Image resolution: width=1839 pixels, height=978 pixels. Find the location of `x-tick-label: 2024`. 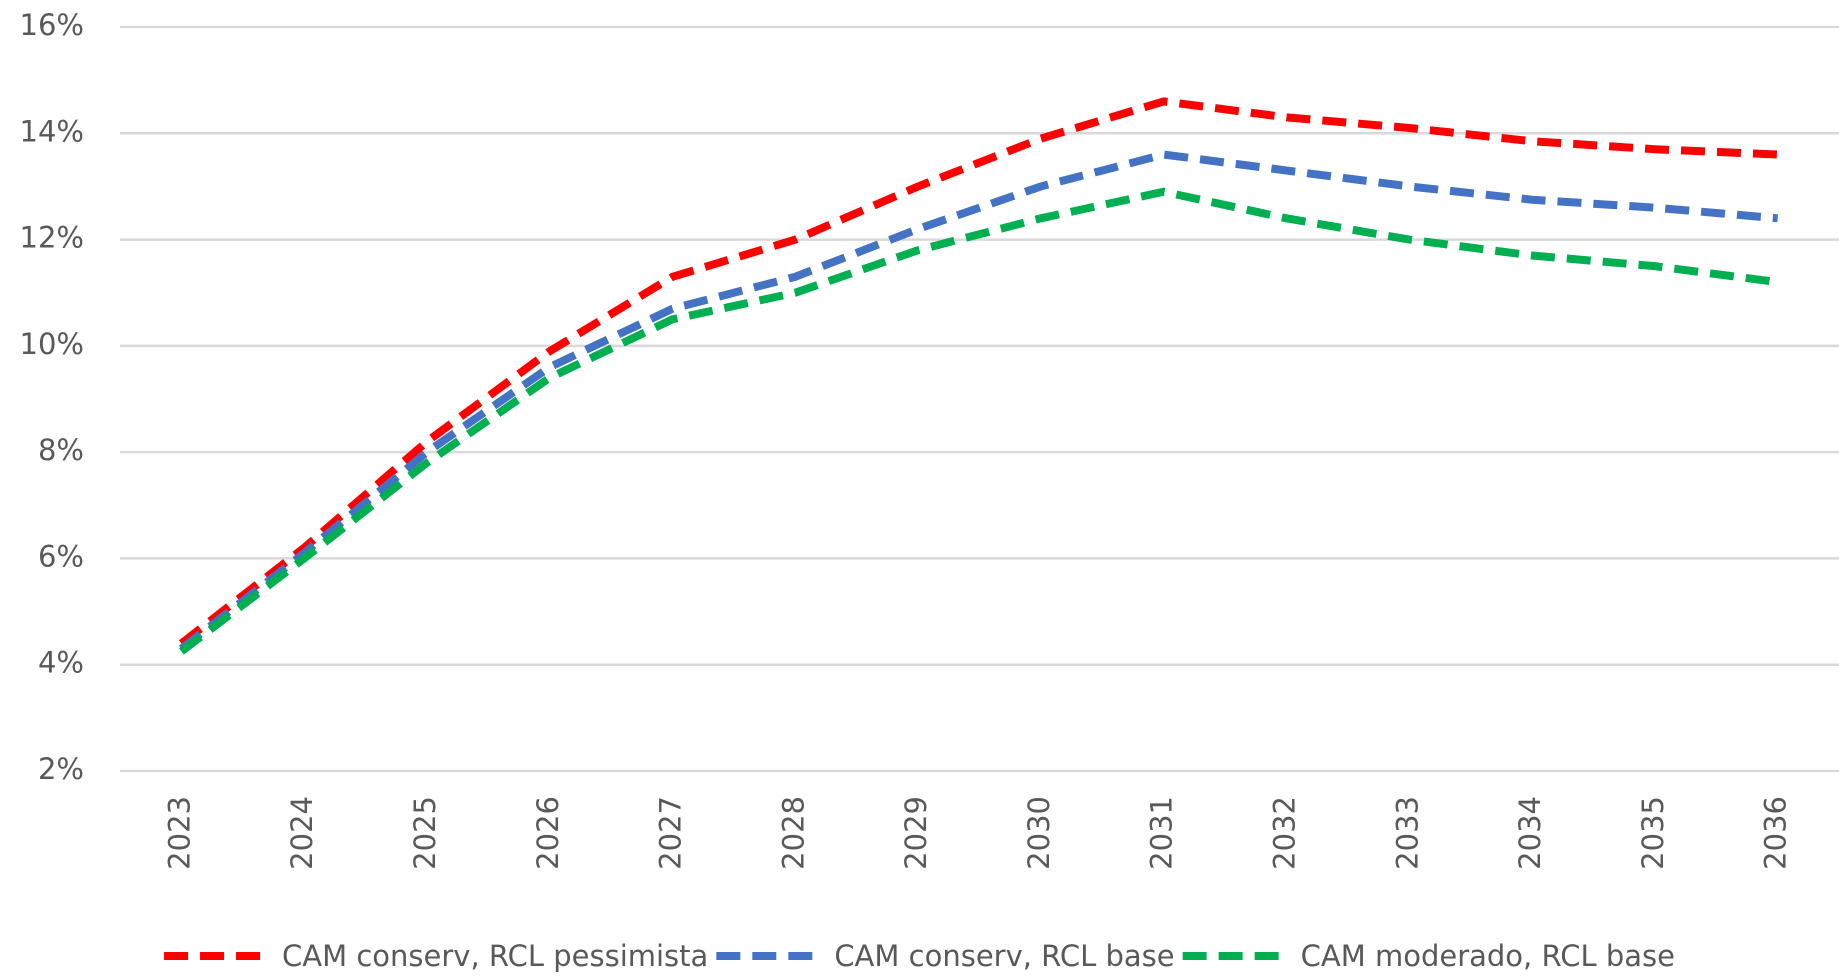

x-tick-label: 2024 is located at coordinates (302, 833).